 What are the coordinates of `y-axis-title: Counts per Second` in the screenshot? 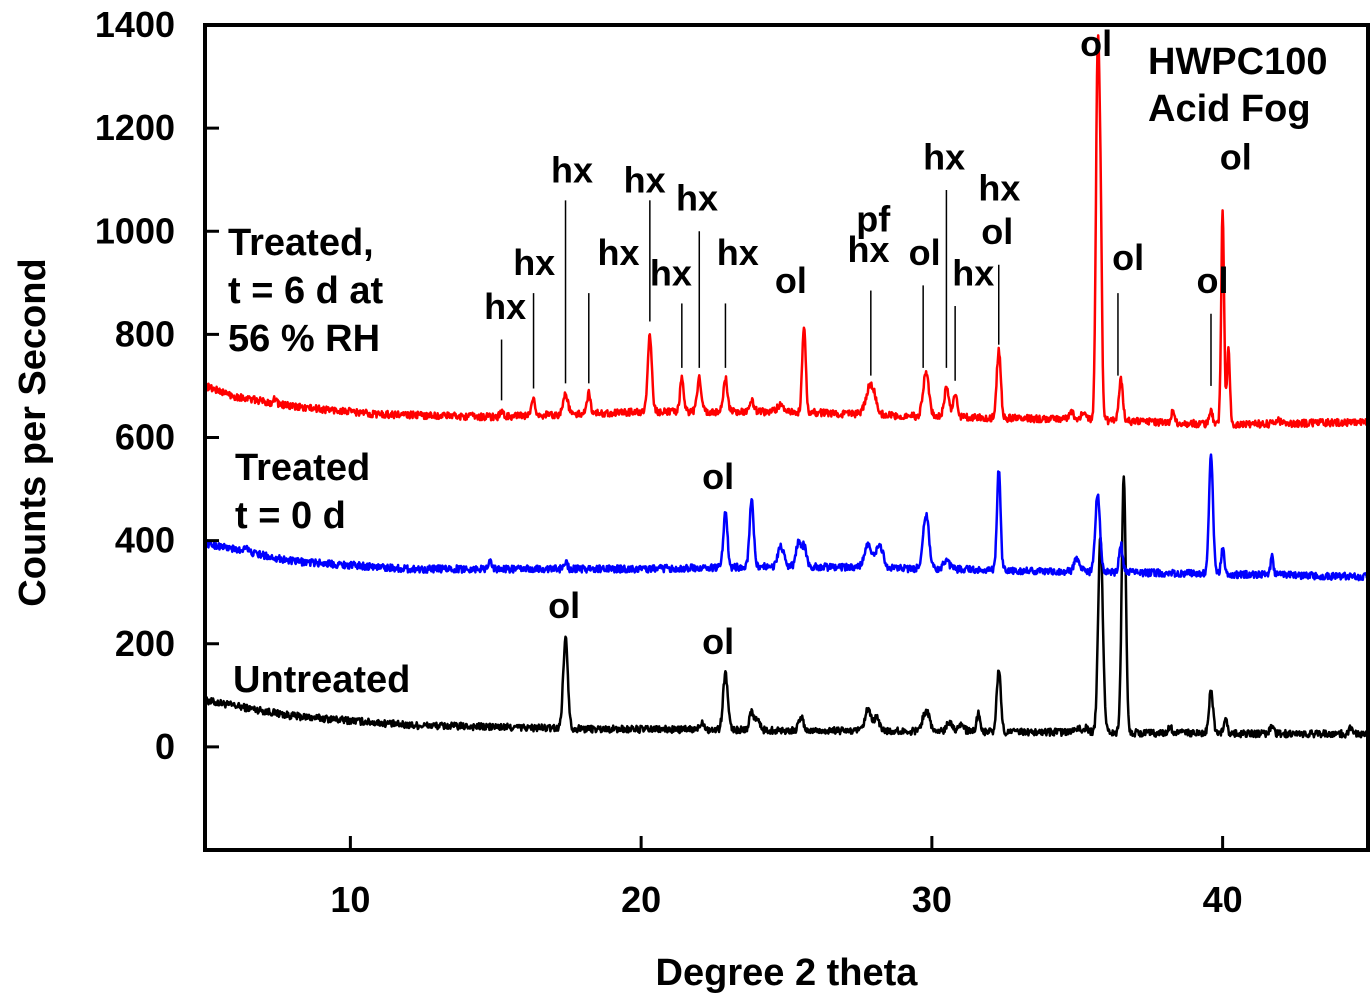 It's located at (33, 432).